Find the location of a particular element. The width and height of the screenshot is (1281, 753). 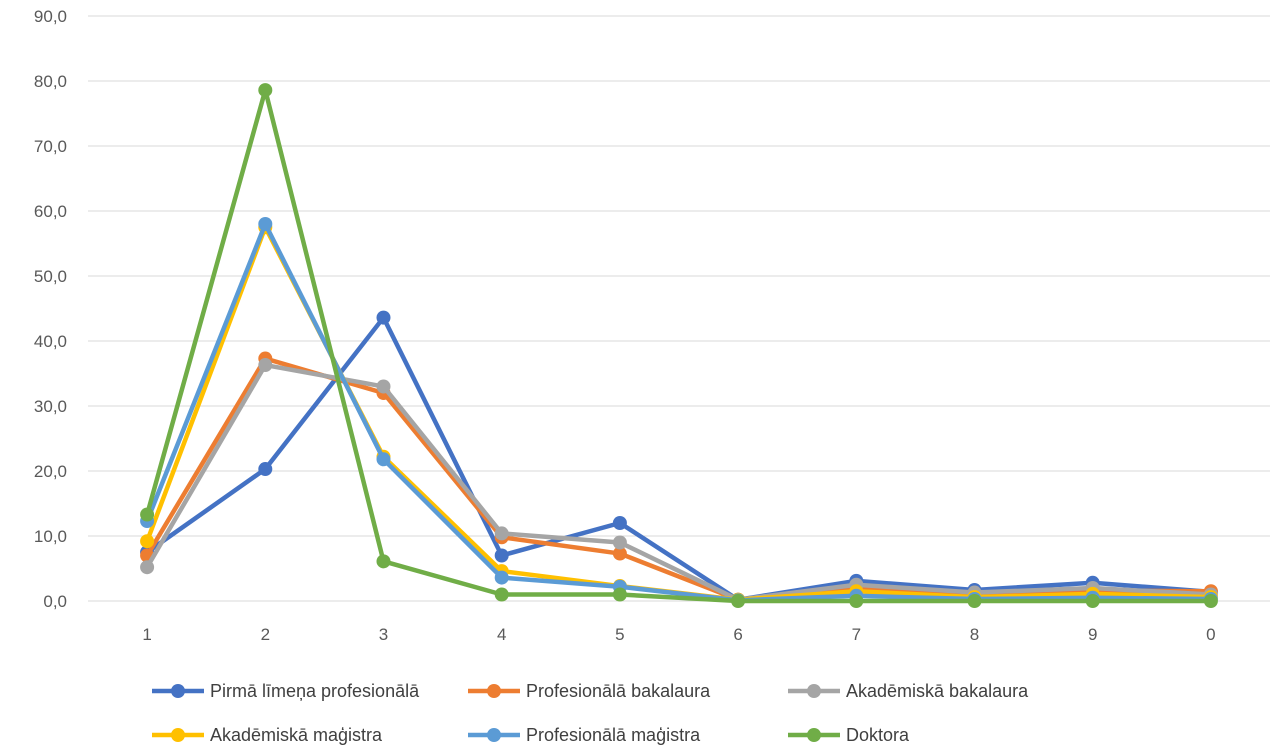

x-tick-label: 6 is located at coordinates (737, 634).